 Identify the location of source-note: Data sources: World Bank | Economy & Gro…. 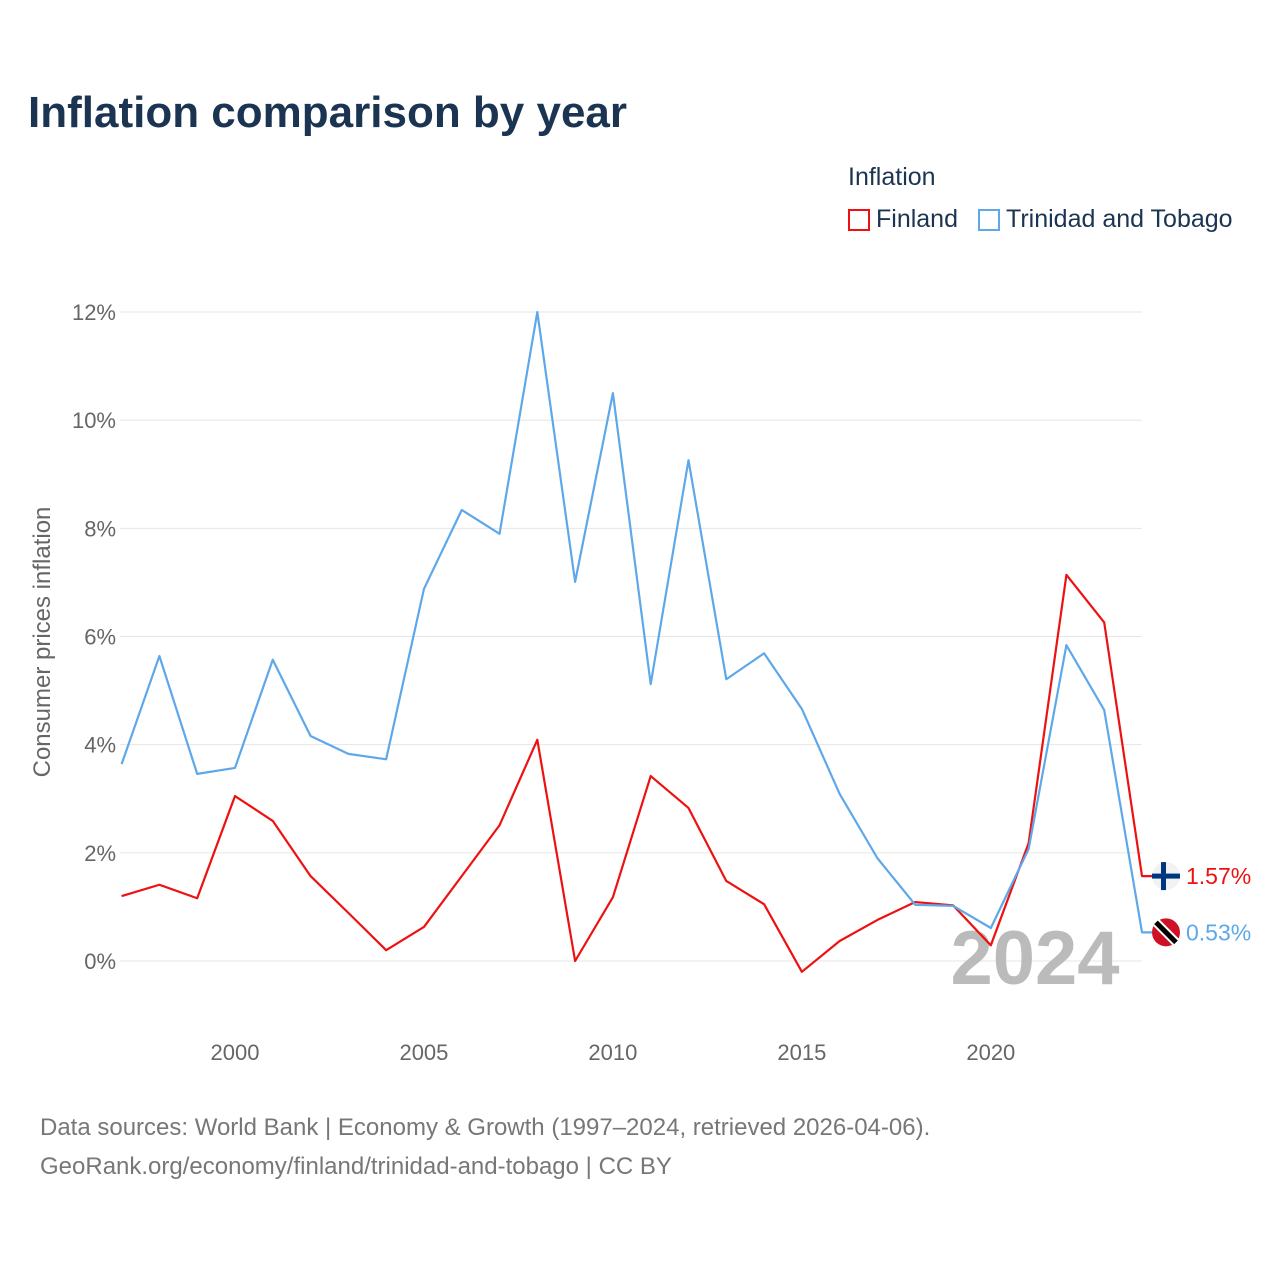
(485, 1147).